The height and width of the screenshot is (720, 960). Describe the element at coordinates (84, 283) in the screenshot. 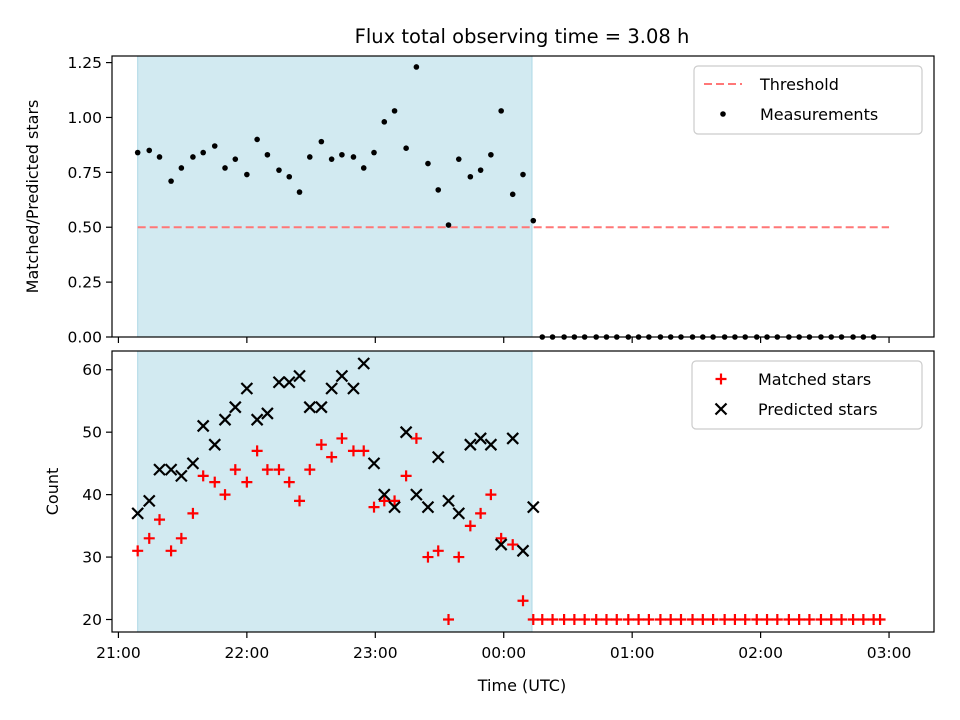

I see `y-tick-label: 0.25` at that location.